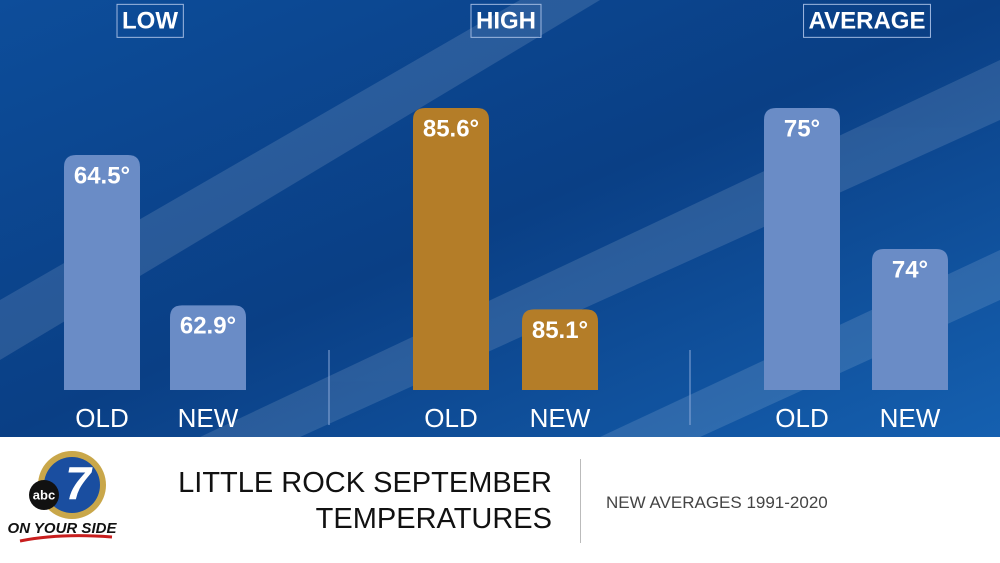 The width and height of the screenshot is (1000, 563). What do you see at coordinates (717, 502) in the screenshot?
I see `footer-subtitle: NEW AVERAGES 1991-2020` at bounding box center [717, 502].